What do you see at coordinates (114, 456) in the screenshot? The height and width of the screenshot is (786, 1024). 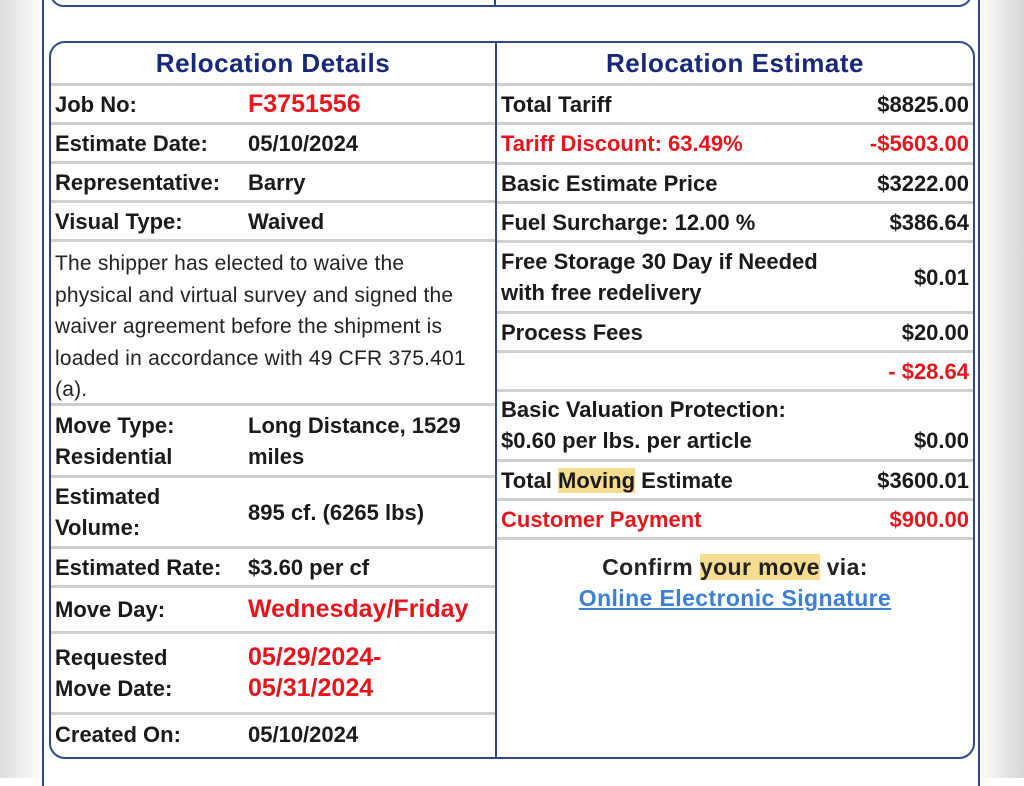 I see `move-type-label-line2: Residential` at bounding box center [114, 456].